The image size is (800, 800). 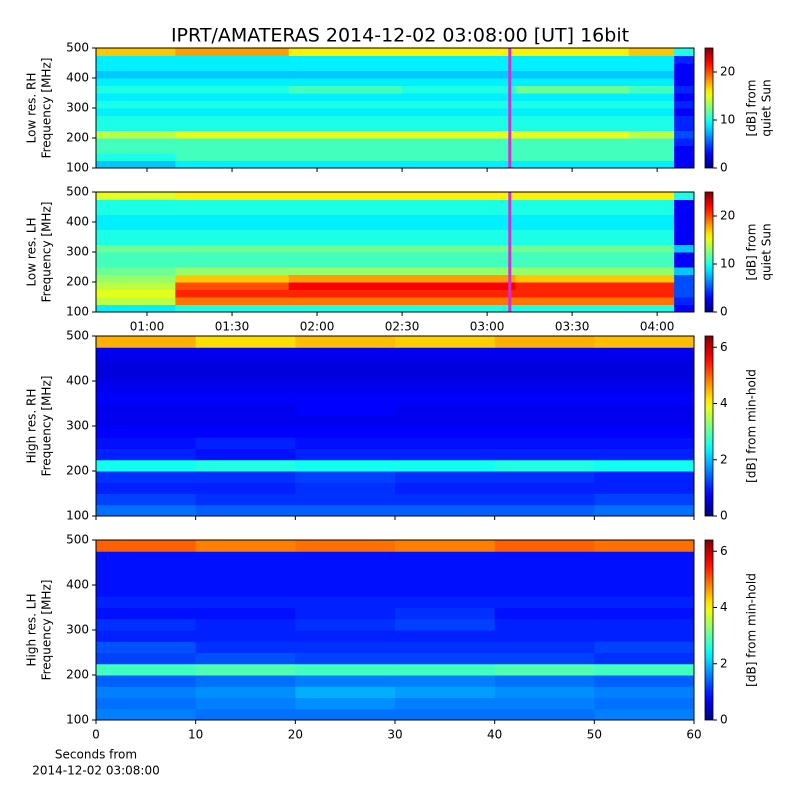 What do you see at coordinates (77, 138) in the screenshot?
I see `y-tick-label: 200` at bounding box center [77, 138].